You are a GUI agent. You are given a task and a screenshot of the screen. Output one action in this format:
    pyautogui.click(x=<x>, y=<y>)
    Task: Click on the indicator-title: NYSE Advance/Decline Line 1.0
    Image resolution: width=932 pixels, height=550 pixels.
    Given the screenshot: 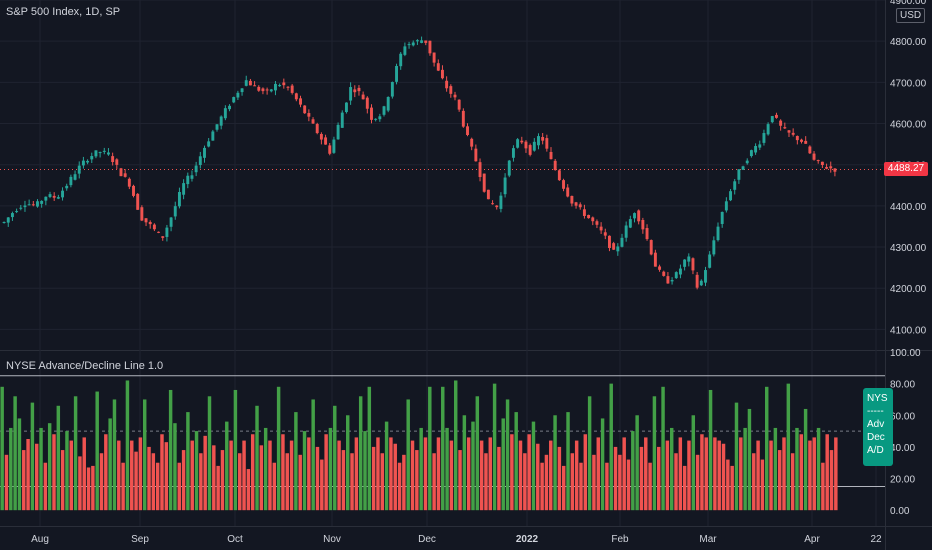 What is the action you would take?
    pyautogui.click(x=85, y=366)
    